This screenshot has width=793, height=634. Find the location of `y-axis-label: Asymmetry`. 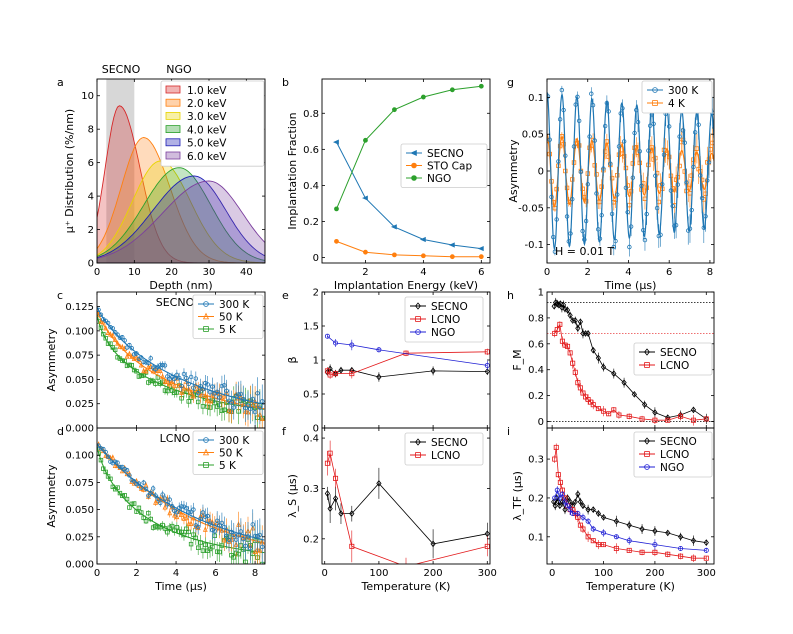

y-axis-label: Asymmetry is located at coordinates (513, 171).